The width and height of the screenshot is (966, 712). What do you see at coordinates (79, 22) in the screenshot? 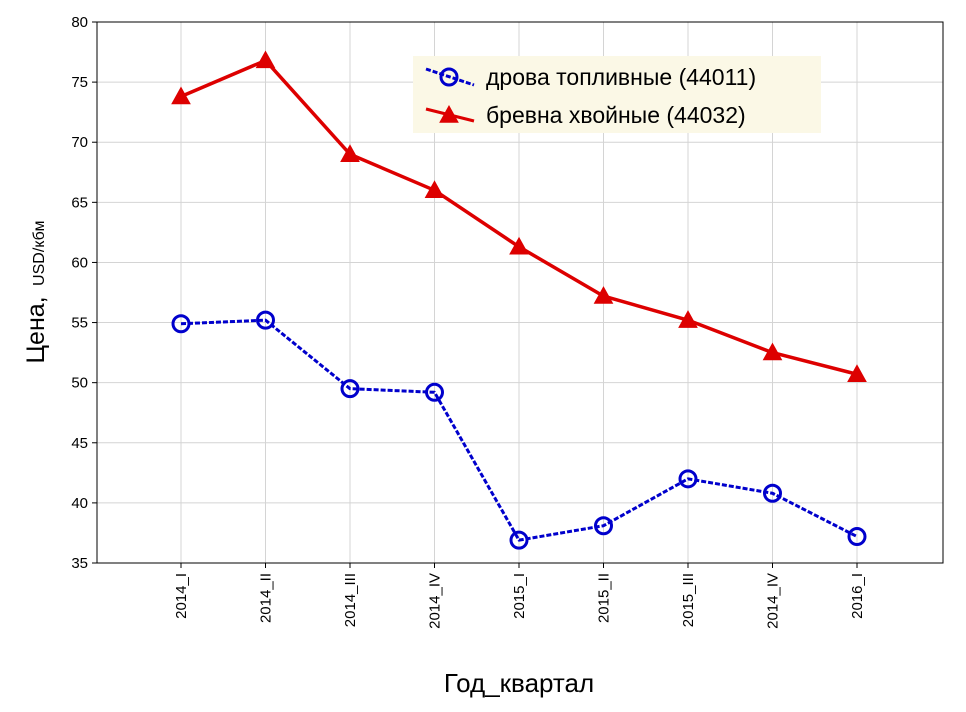
I see `y-tick-label: 80` at bounding box center [79, 22].